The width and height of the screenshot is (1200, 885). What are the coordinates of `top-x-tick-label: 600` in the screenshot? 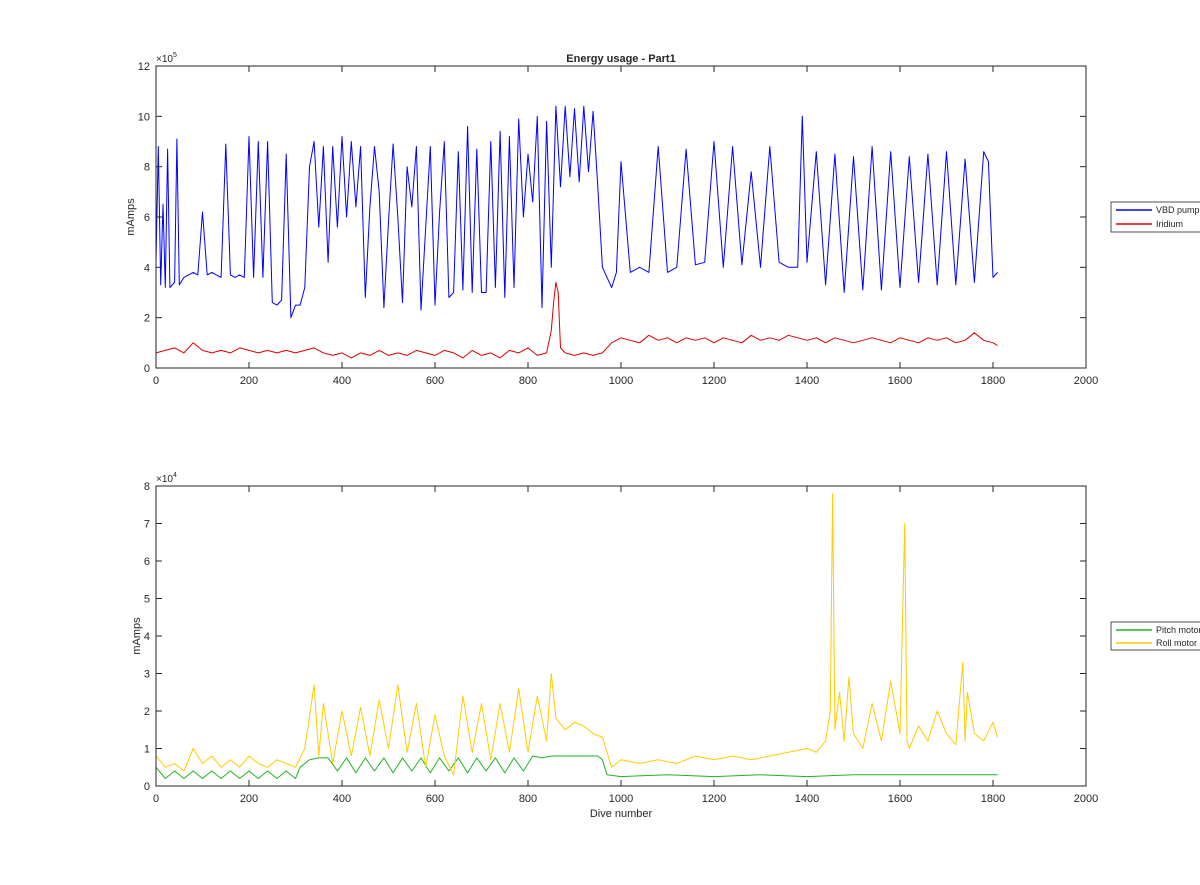 It's located at (435, 381).